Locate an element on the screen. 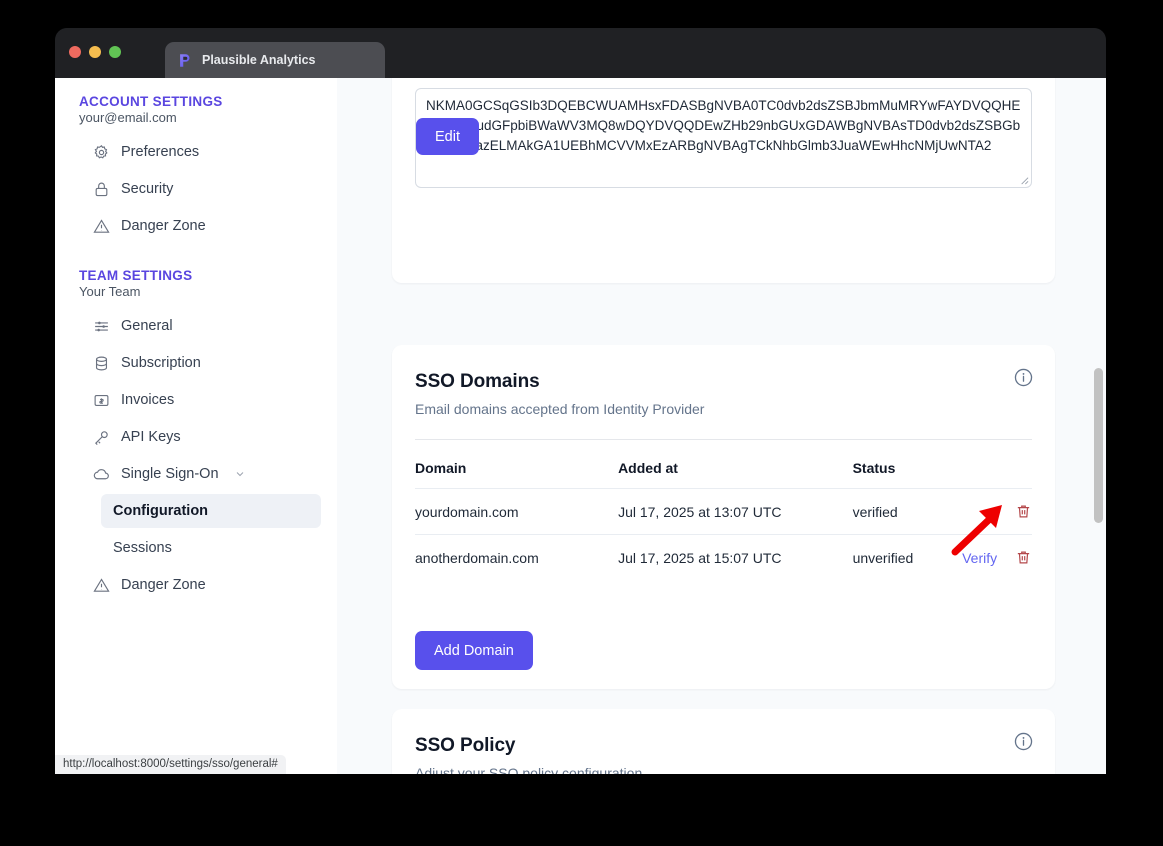 The width and height of the screenshot is (1163, 846). column-header-actions is located at coordinates (997, 468).